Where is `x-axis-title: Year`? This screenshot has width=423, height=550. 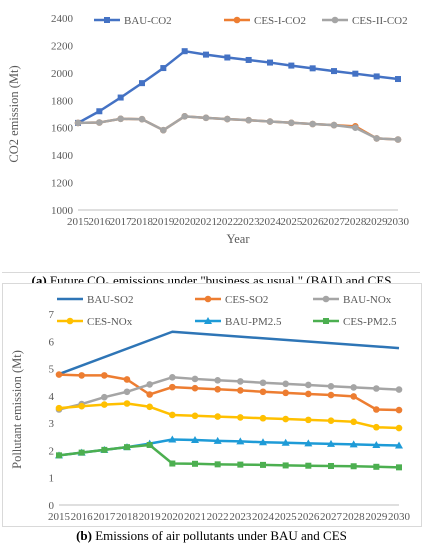
x-axis-title: Year is located at coordinates (238, 239).